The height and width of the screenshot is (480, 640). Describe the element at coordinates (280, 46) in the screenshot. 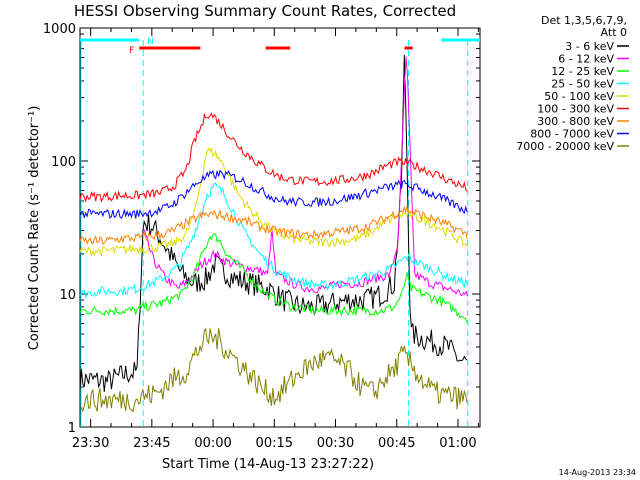

I see `observing-flags: FN` at that location.